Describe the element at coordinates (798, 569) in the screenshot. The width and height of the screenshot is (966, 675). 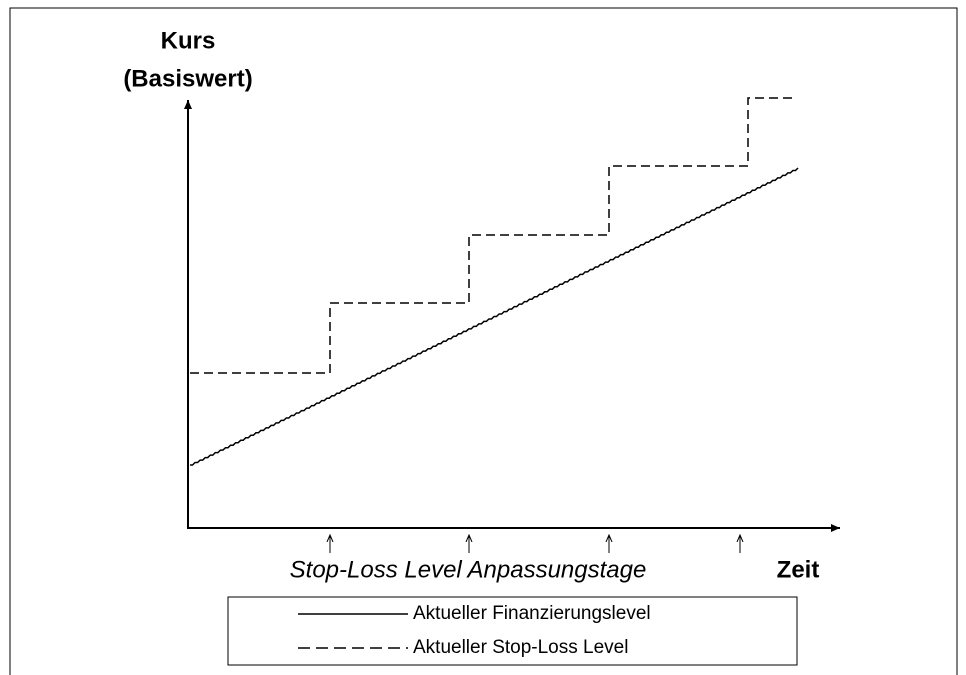
I see `x-axis-label: Zeit` at that location.